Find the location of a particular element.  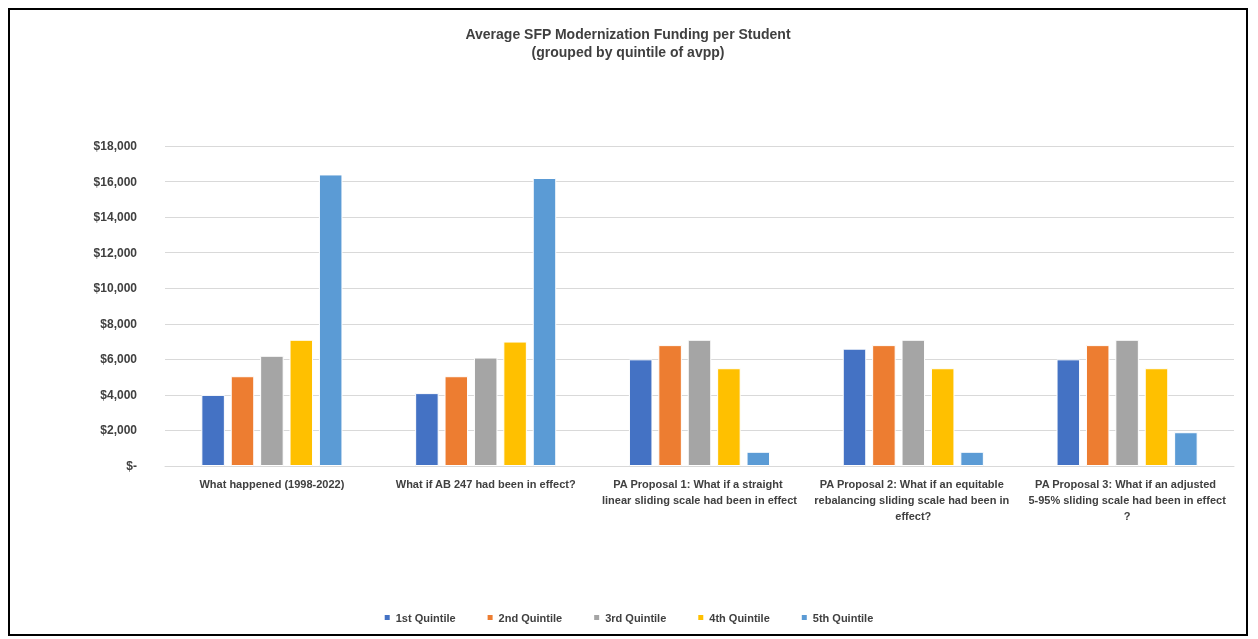

y-tick-label: $4,000 is located at coordinates (119, 394).